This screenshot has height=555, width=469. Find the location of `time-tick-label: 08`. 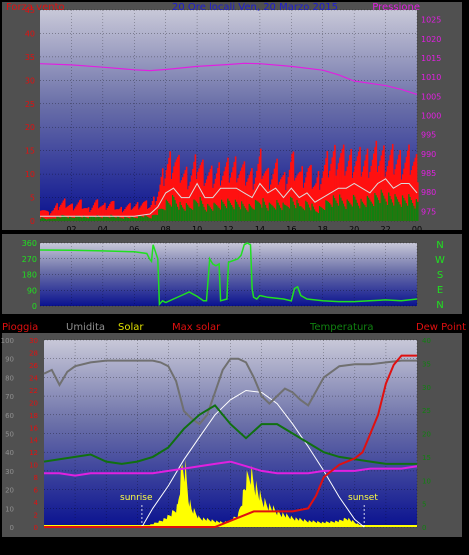

time-tick-label: 08 is located at coordinates (168, 543).